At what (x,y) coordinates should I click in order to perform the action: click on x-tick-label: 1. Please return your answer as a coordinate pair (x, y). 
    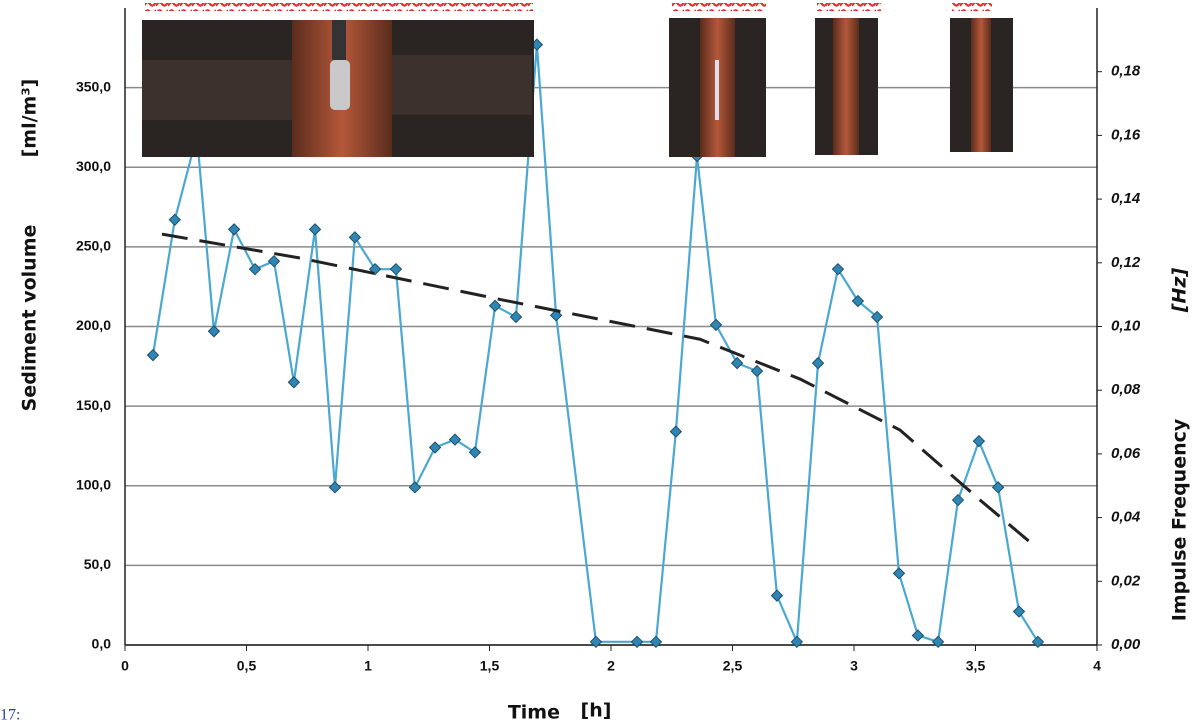
    Looking at the image, I should click on (368, 666).